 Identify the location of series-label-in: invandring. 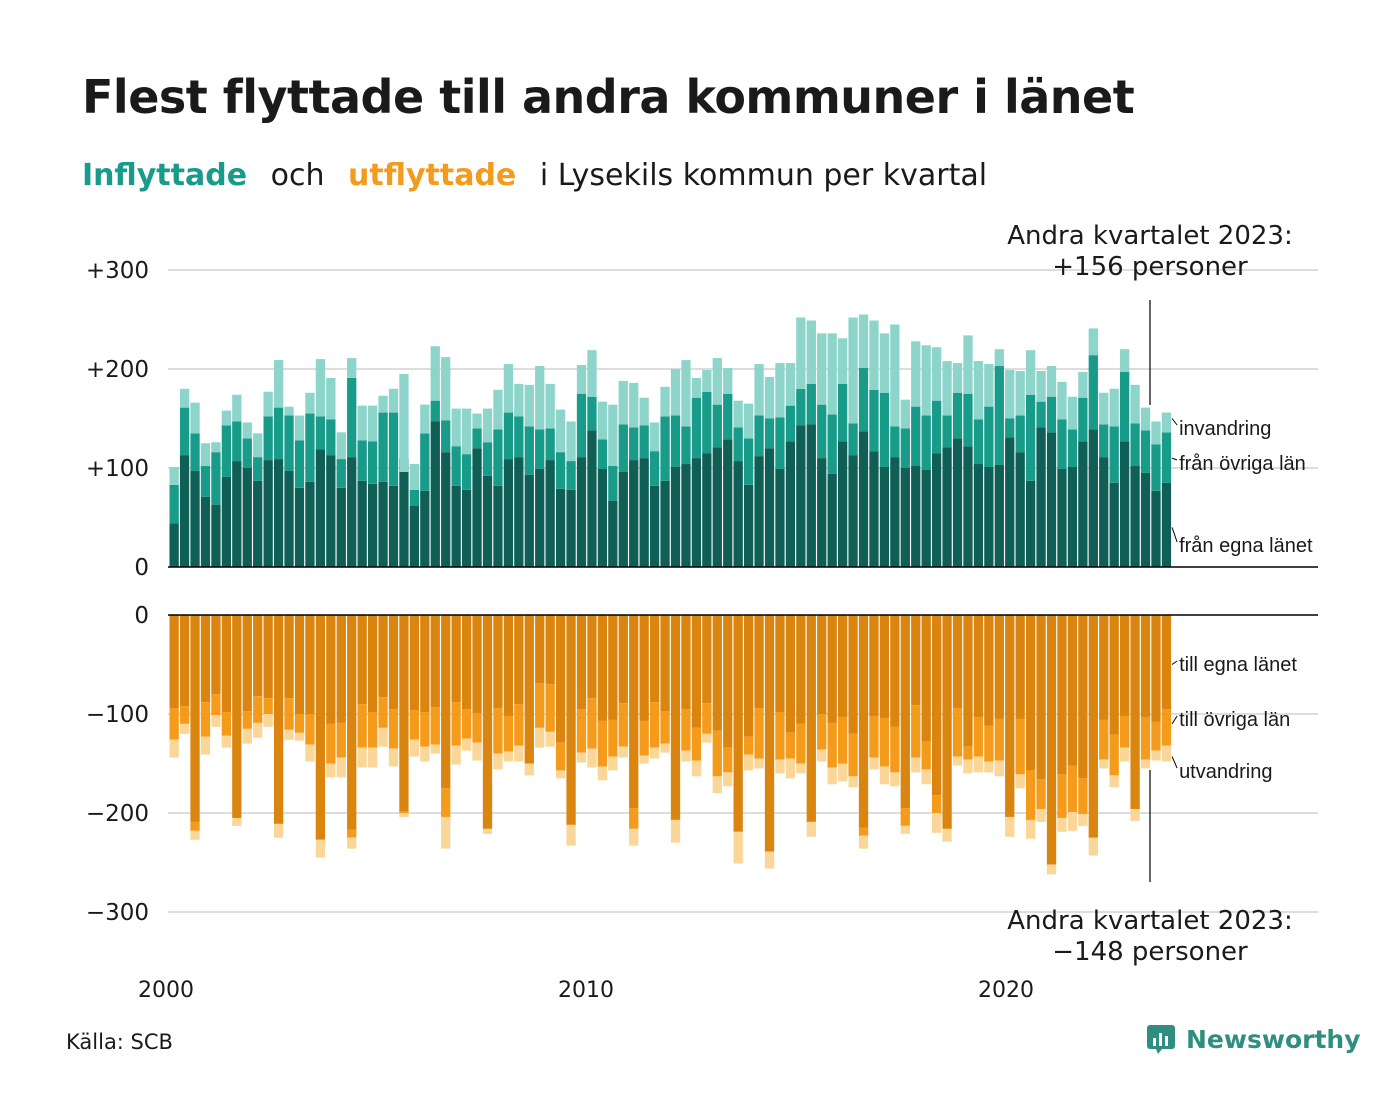
(1225, 429).